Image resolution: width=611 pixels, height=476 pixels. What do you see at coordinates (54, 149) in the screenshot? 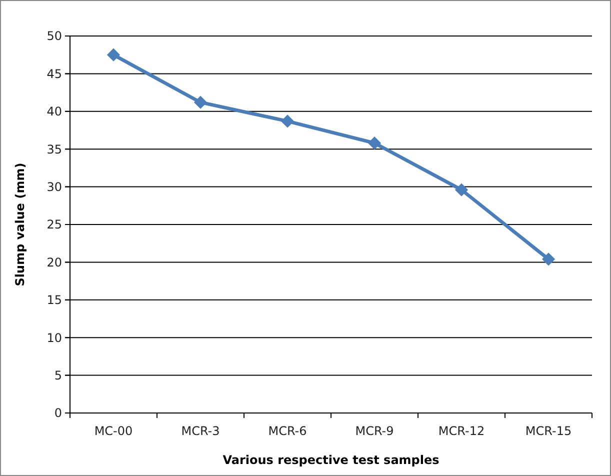
I see `y-tick-label: 35` at bounding box center [54, 149].